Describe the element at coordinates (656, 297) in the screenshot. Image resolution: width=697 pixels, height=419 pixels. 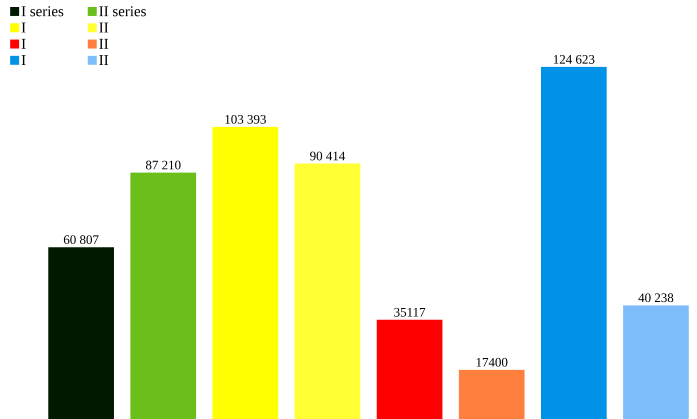
I see `data-label: 40 238` at that location.